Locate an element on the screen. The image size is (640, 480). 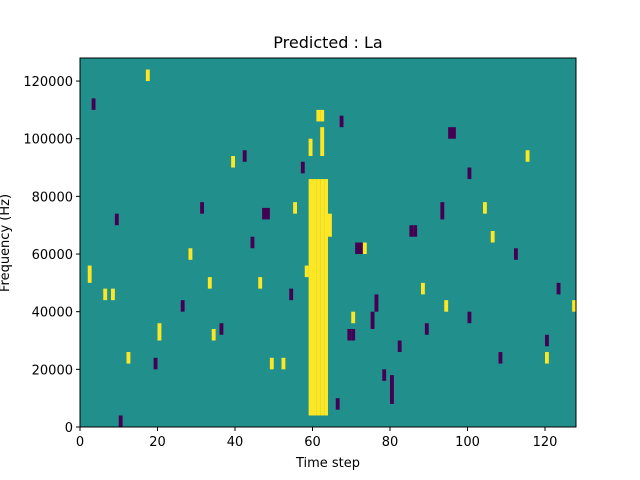
x-tick-label: 40 is located at coordinates (235, 442).